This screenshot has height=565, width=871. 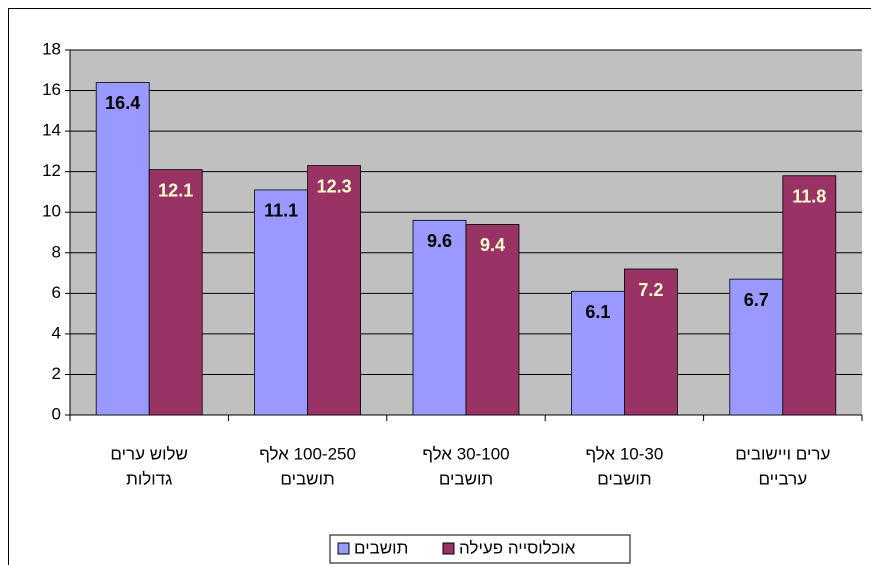 What do you see at coordinates (175, 190) in the screenshot?
I see `value-label: 12.1` at bounding box center [175, 190].